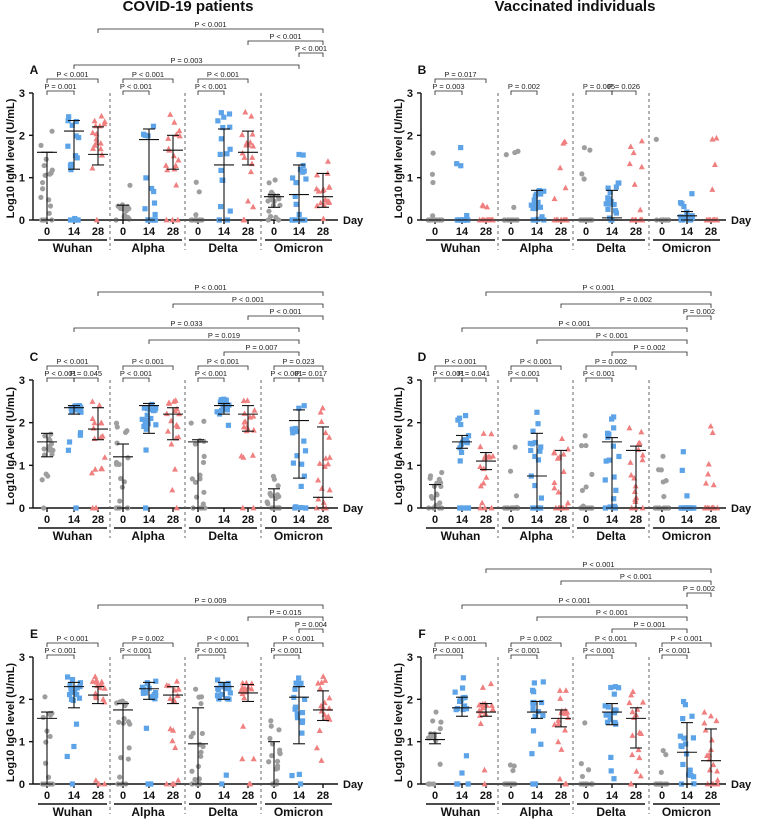  What do you see at coordinates (223, 536) in the screenshot?
I see `variant-label-delta: Delta` at bounding box center [223, 536].